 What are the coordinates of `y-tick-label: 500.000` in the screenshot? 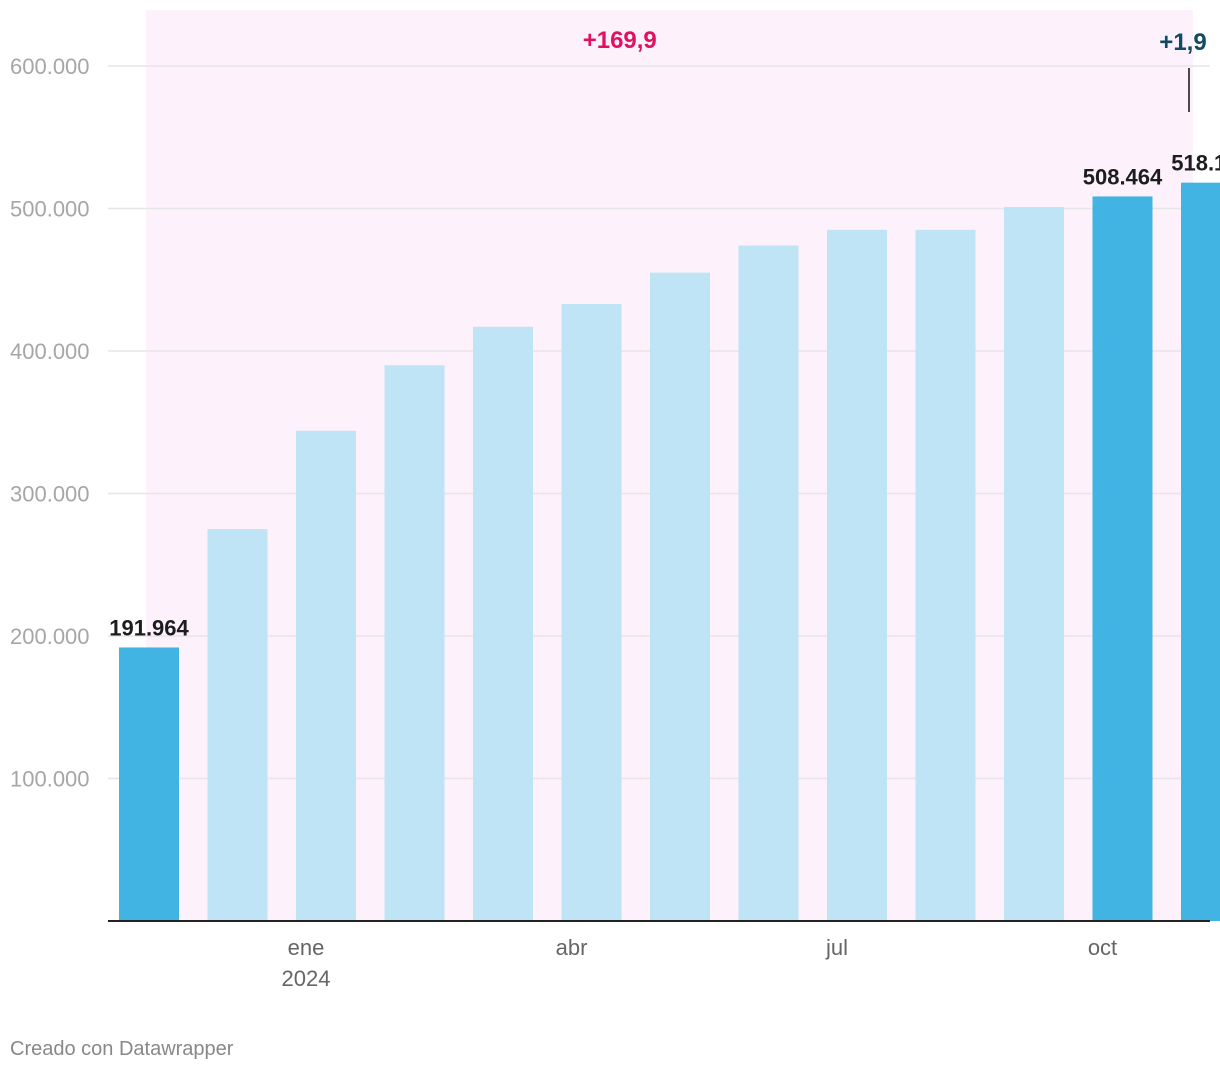 It's located at (50, 209).